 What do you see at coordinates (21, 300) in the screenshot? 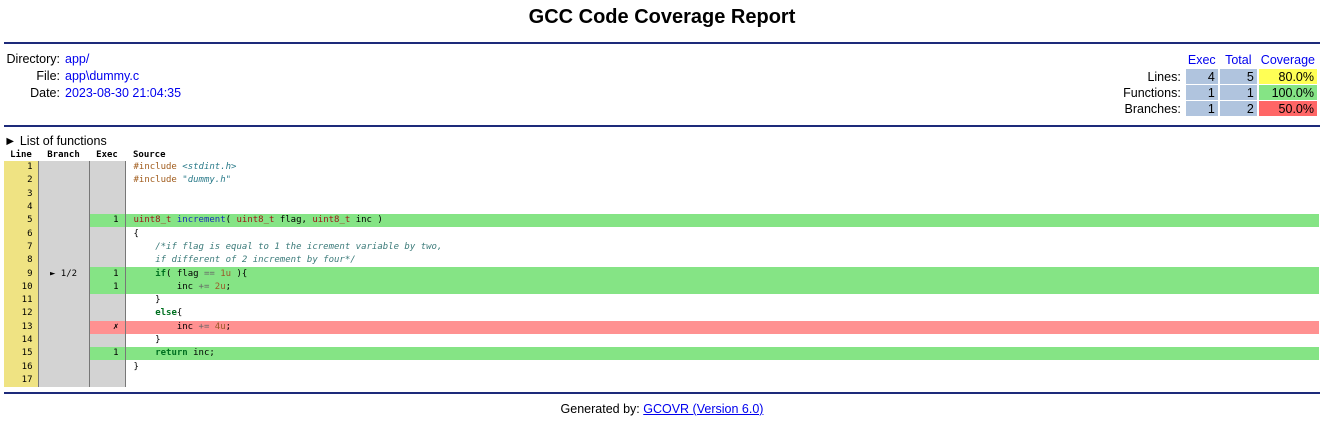
I see `line-number: 11` at bounding box center [21, 300].